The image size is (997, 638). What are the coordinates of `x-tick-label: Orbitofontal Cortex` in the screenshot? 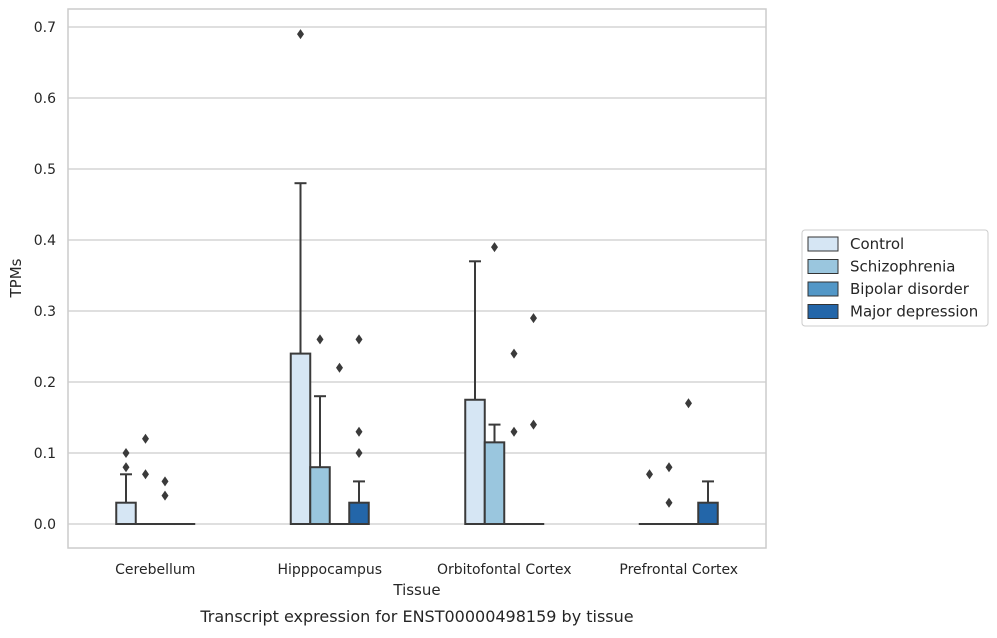 It's located at (504, 570).